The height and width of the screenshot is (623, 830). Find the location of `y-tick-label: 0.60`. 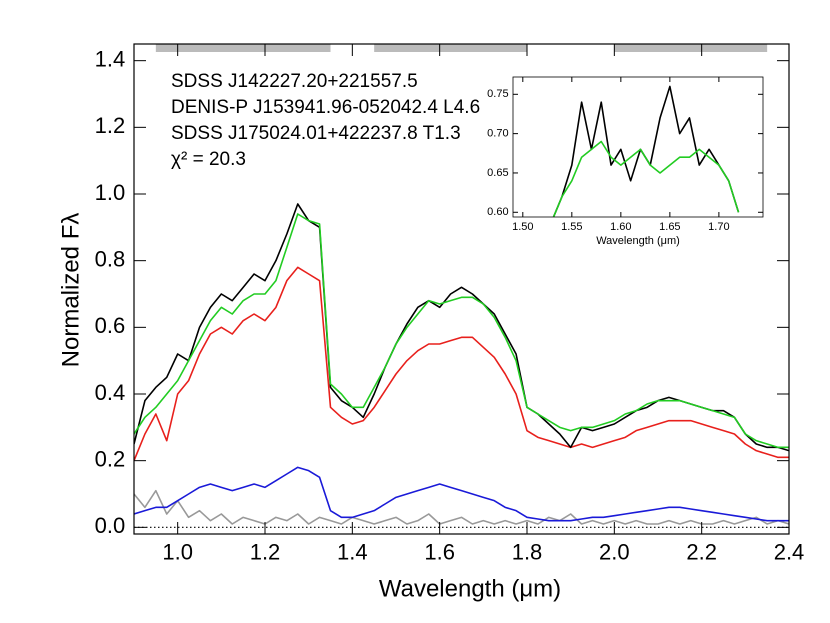

y-tick-label: 0.60 is located at coordinates (497, 212).